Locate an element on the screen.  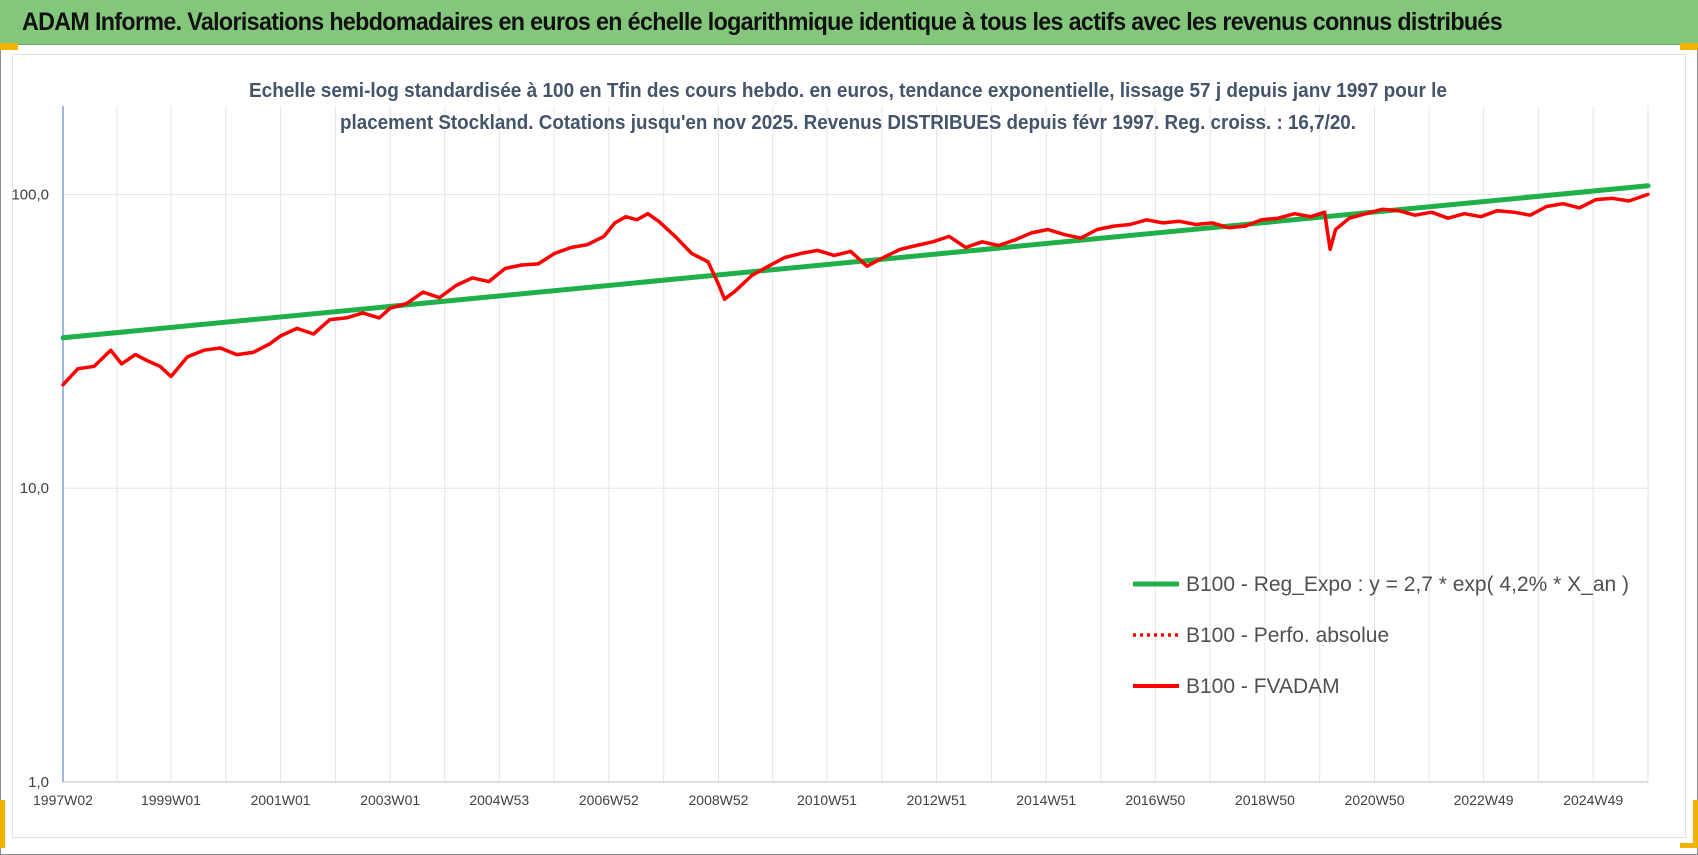
x-tick-label: 2014W51 is located at coordinates (1046, 800).